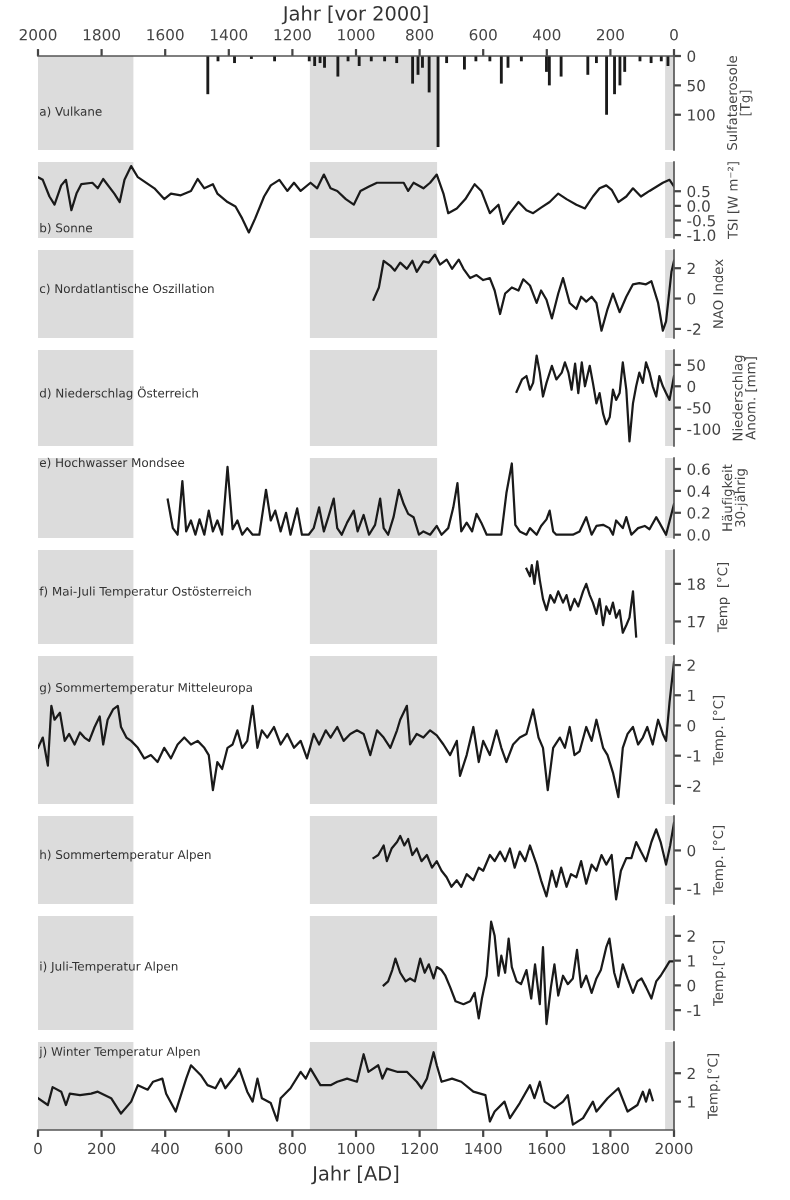 This screenshot has width=790, height=1200. I want to click on x-axis-title: Jahr [vor 2000], so click(354, 15).